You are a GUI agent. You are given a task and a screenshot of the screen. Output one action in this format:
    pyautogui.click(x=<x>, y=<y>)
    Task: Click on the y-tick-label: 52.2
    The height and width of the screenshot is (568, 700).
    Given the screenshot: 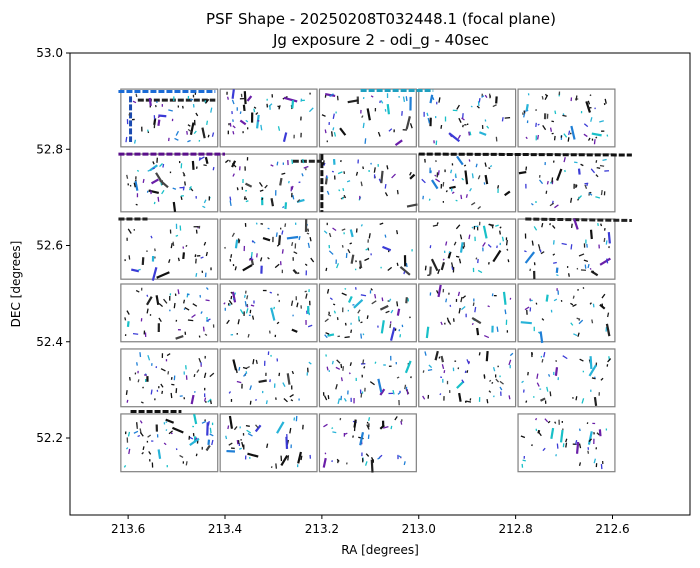 What is the action you would take?
    pyautogui.click(x=49, y=438)
    